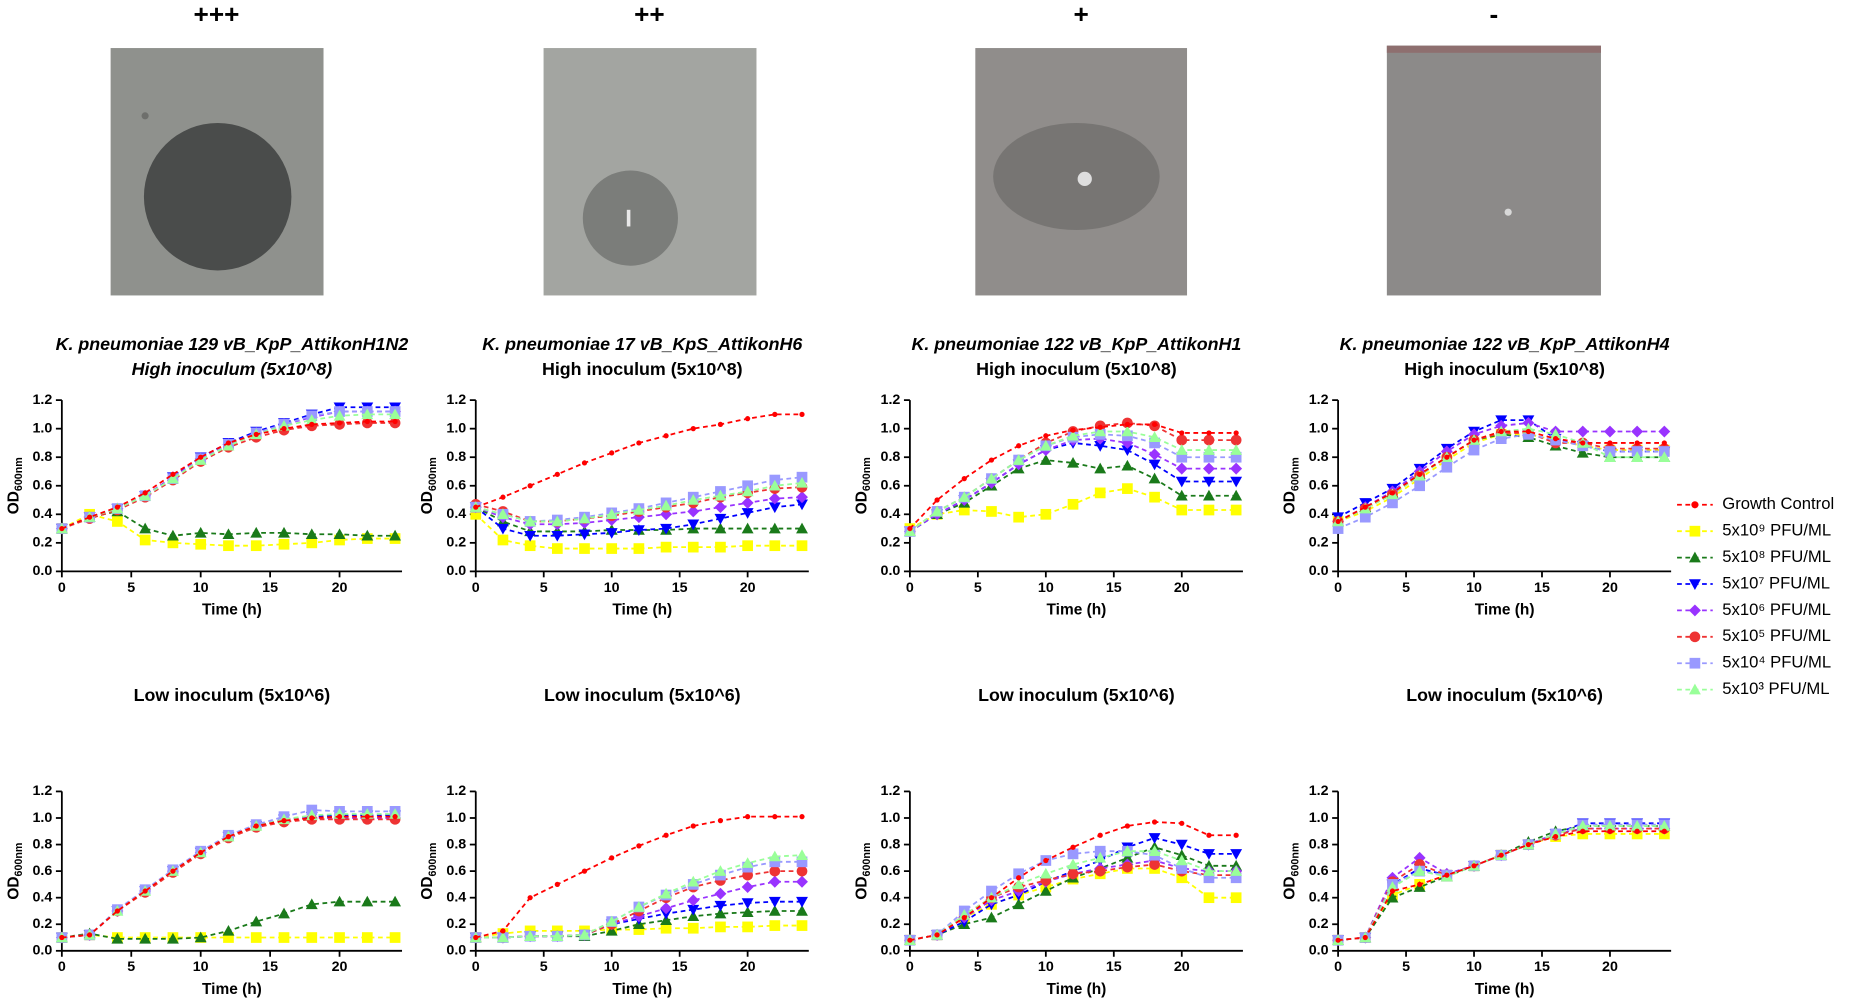 The width and height of the screenshot is (1865, 1006). I want to click on chart-title: Low inoculum (5x10^6), so click(642, 695).